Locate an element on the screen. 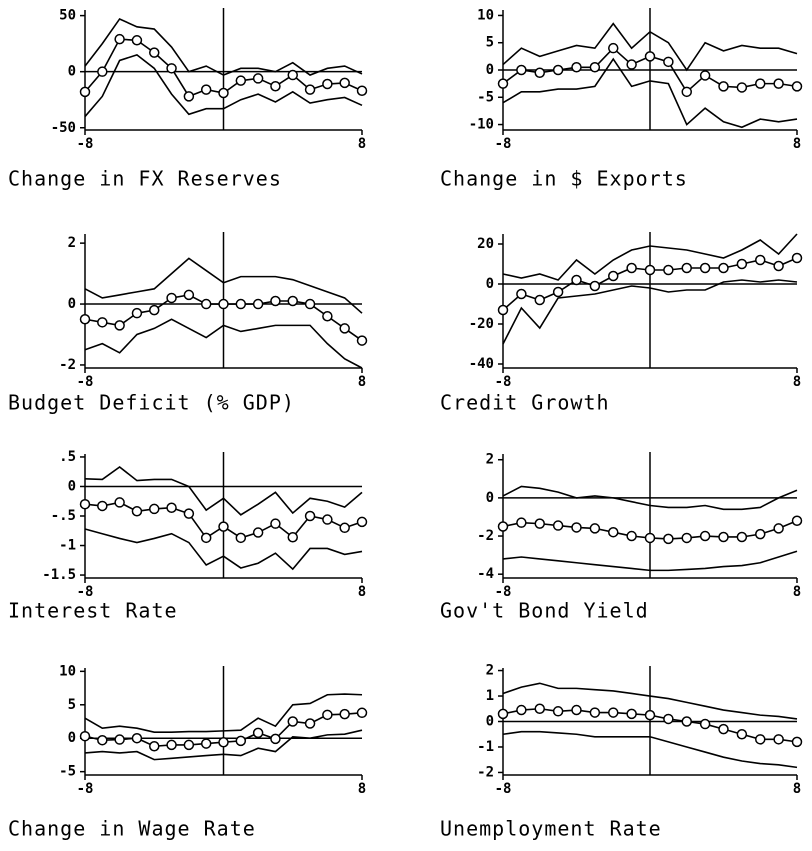 The height and width of the screenshot is (851, 812). chart-title: Change in Wage Rate is located at coordinates (132, 829).